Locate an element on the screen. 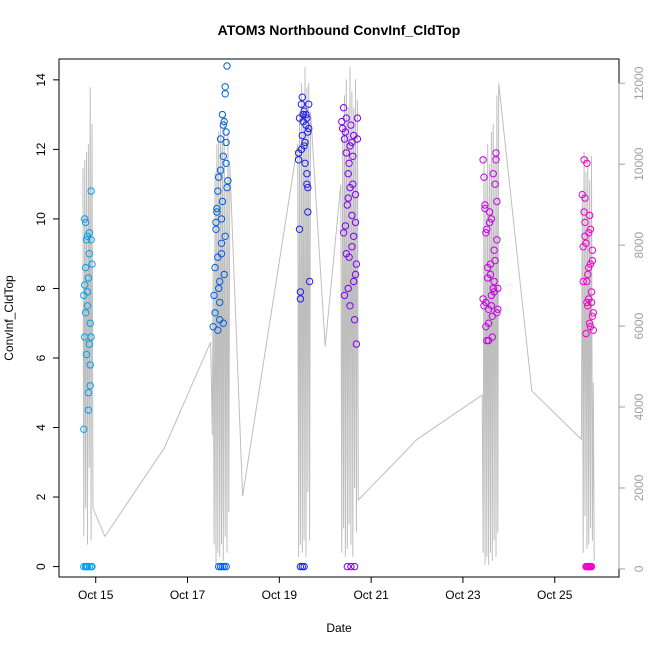 Image resolution: width=650 pixels, height=650 pixels. y-tick-label: 14 is located at coordinates (41, 80).